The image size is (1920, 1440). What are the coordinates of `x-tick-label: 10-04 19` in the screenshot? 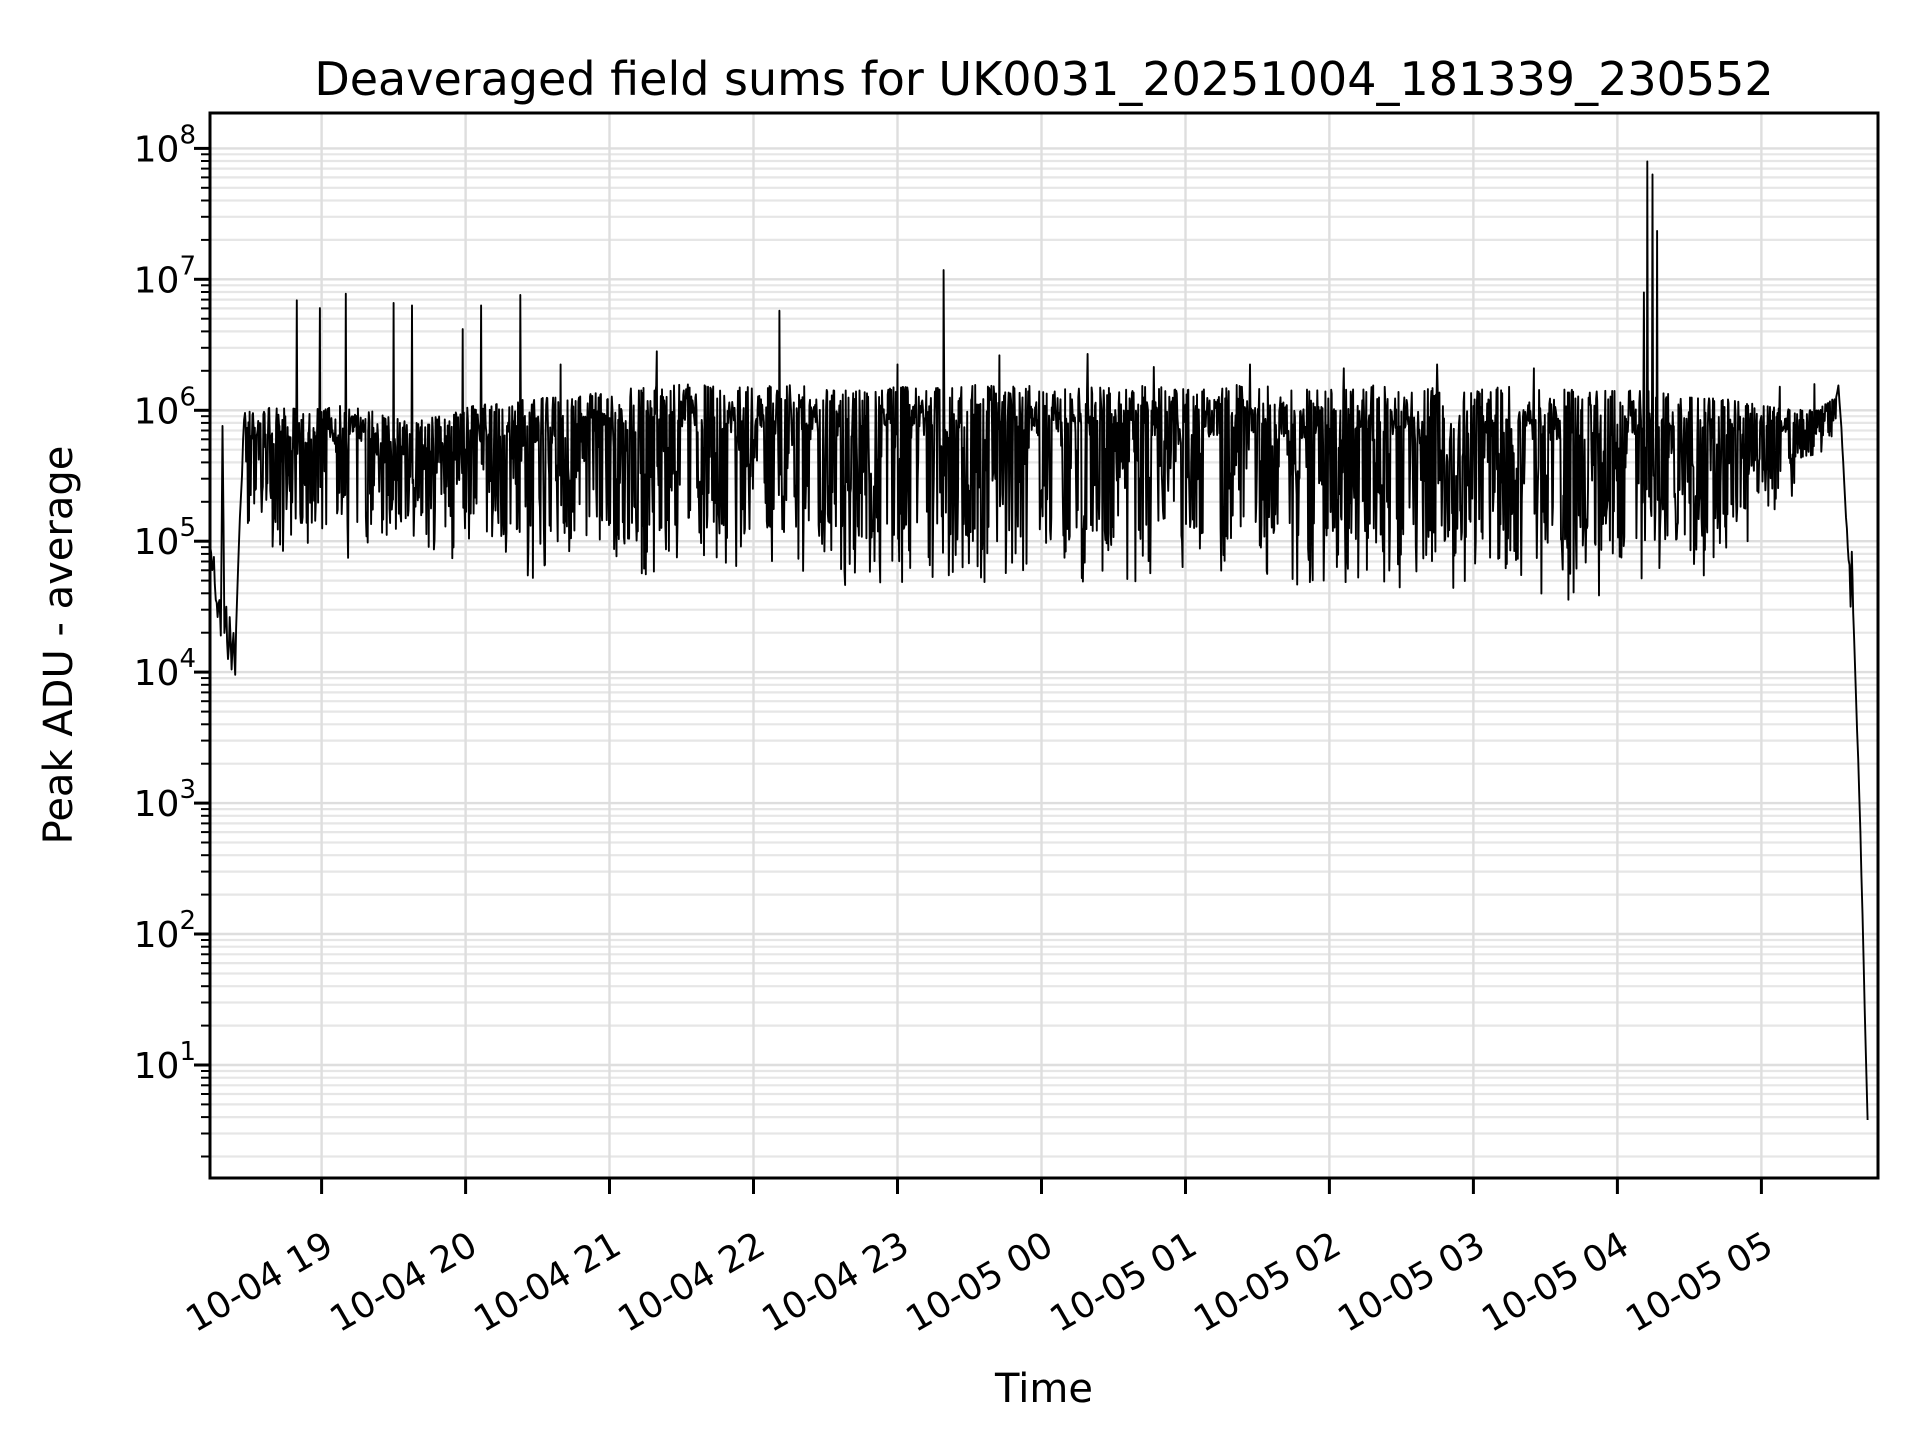 It's located at (259, 1282).